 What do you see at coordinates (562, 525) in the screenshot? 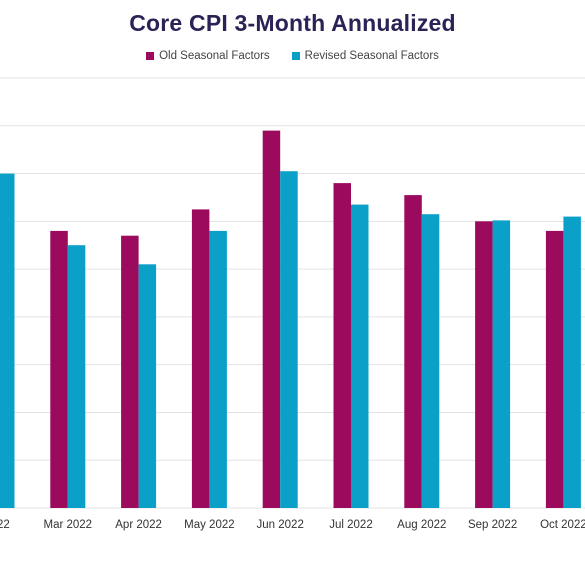
I see `x-tick-label: Oct 2022` at bounding box center [562, 525].